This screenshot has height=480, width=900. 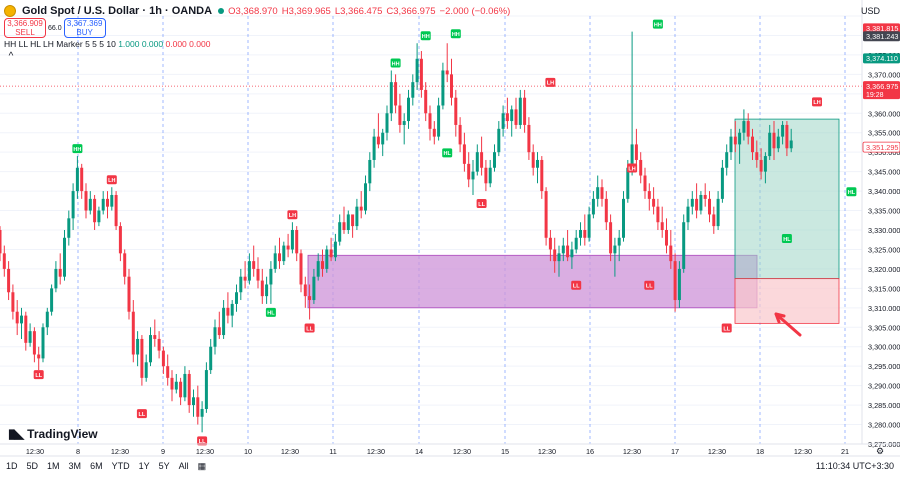 I want to click on settings-gear-icon: ⚙, so click(x=880, y=451).